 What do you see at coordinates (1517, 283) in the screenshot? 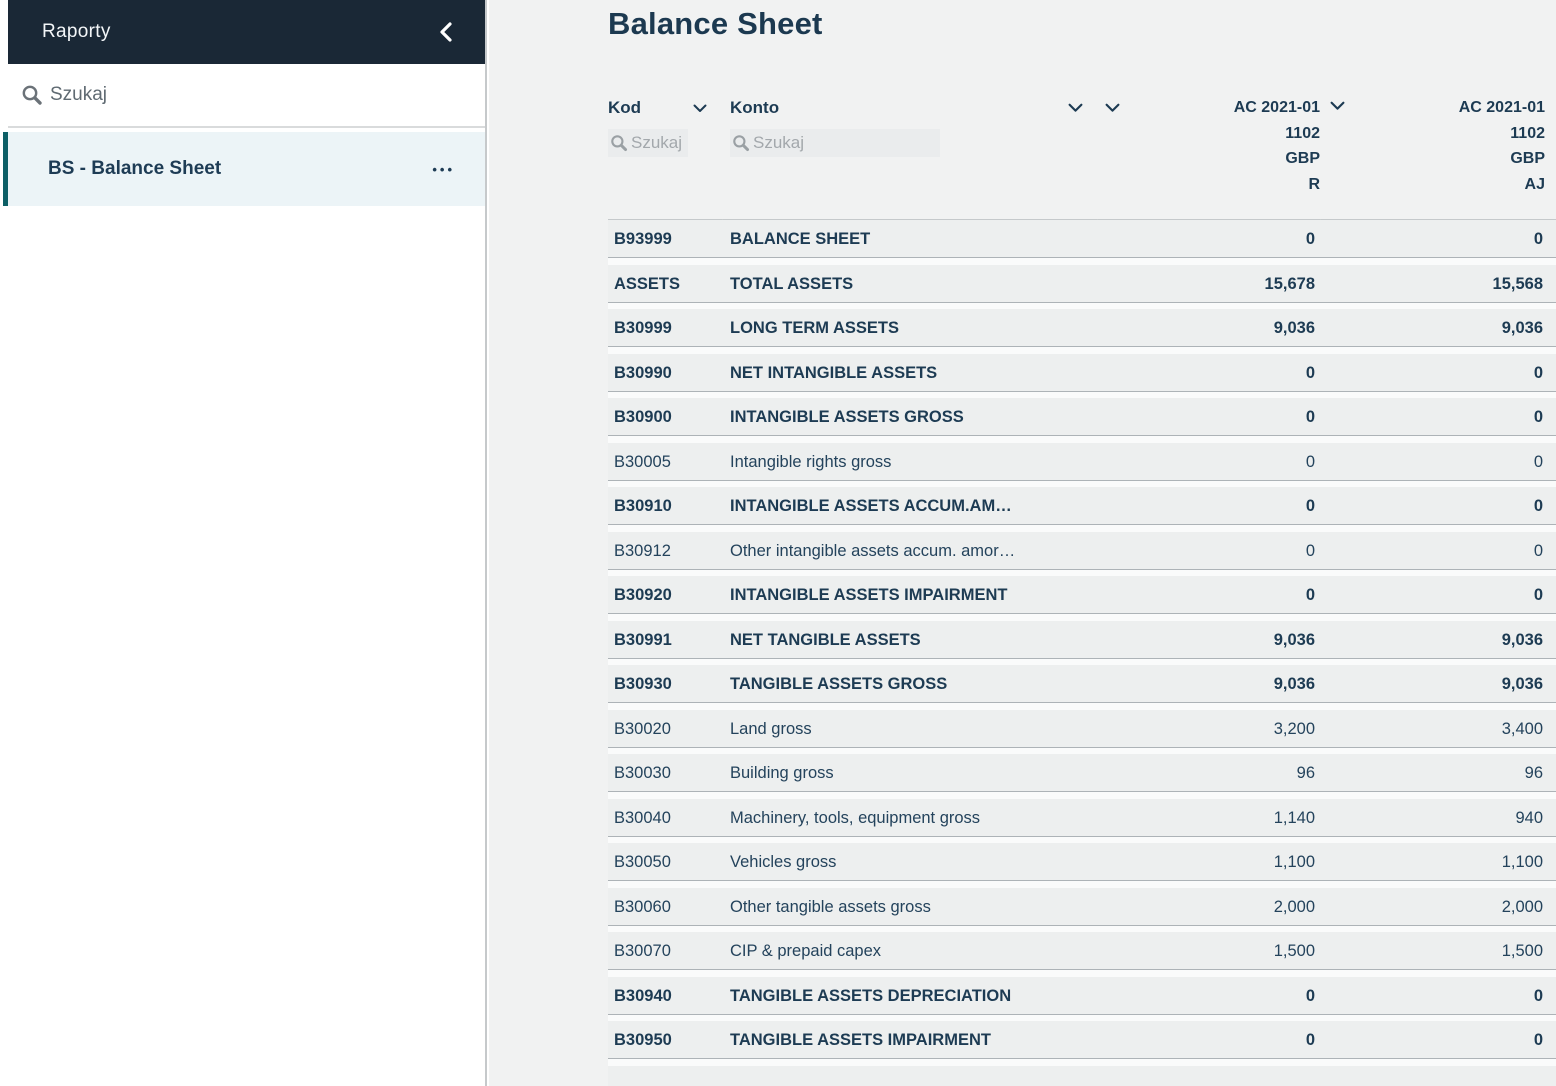
I see `cell-v2: 15,568` at bounding box center [1517, 283].